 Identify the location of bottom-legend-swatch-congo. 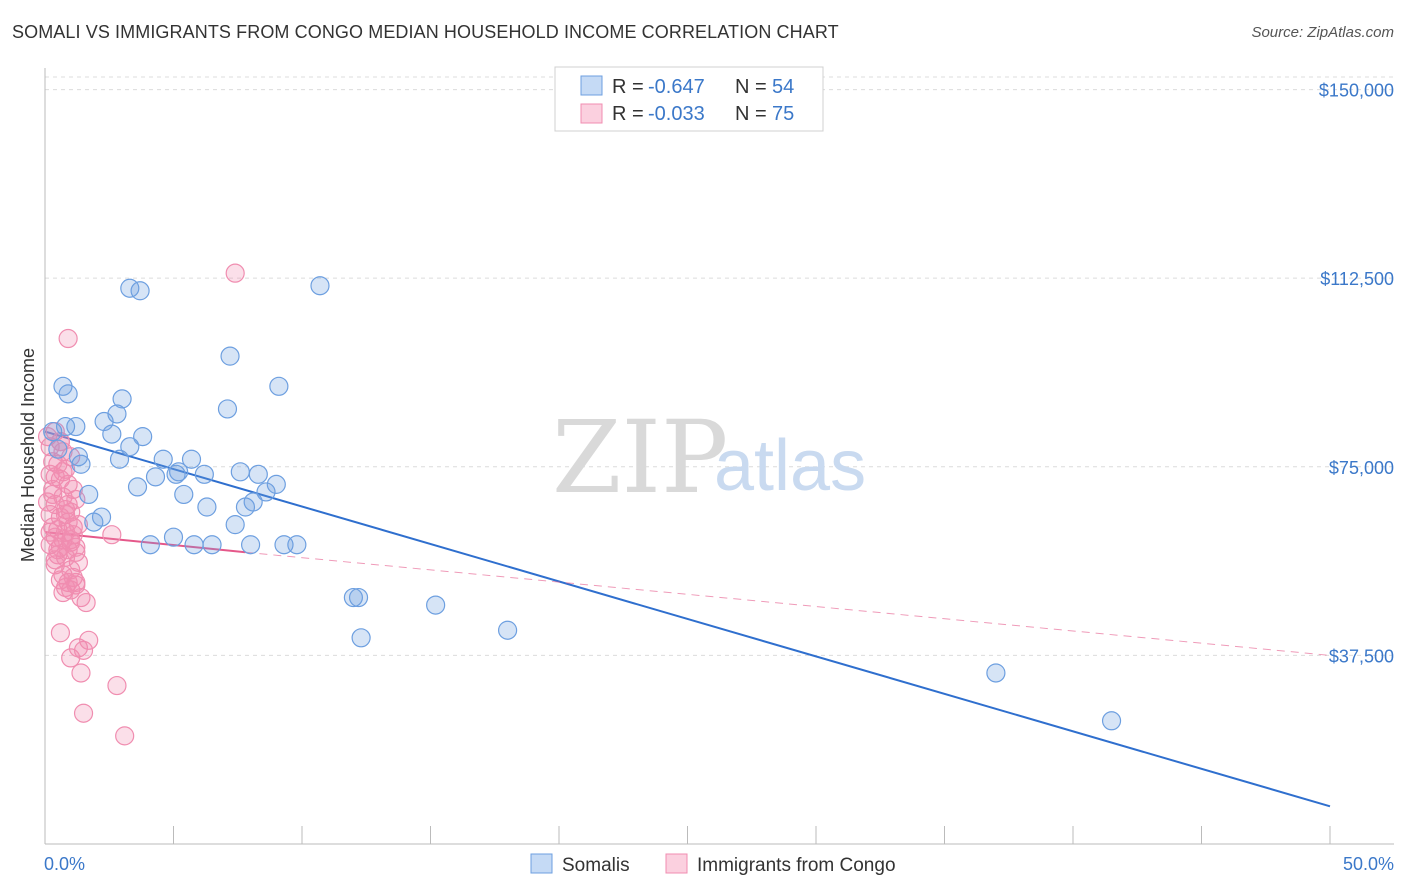
(676, 863).